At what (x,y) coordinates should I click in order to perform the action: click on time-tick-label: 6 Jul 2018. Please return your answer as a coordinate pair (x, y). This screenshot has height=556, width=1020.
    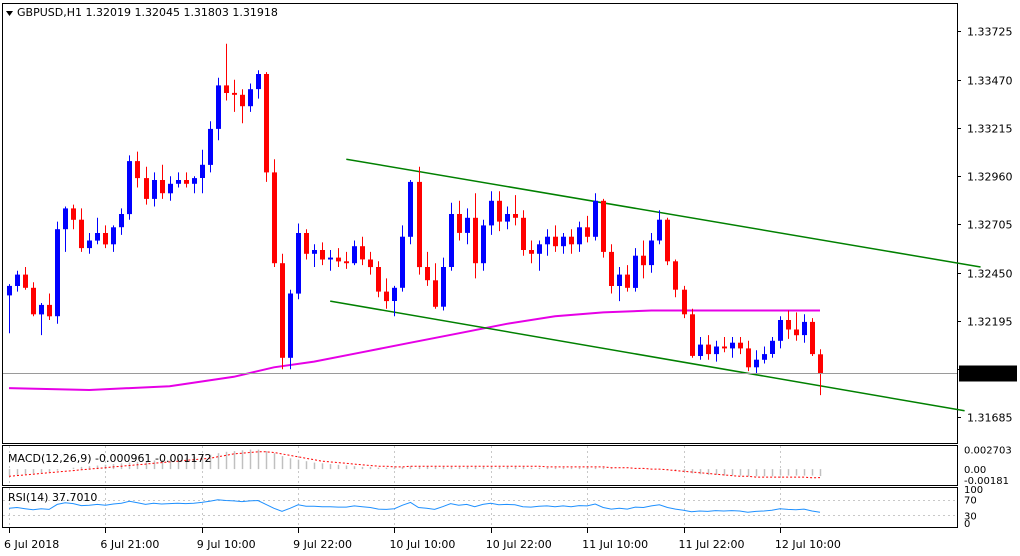
    Looking at the image, I should click on (31, 544).